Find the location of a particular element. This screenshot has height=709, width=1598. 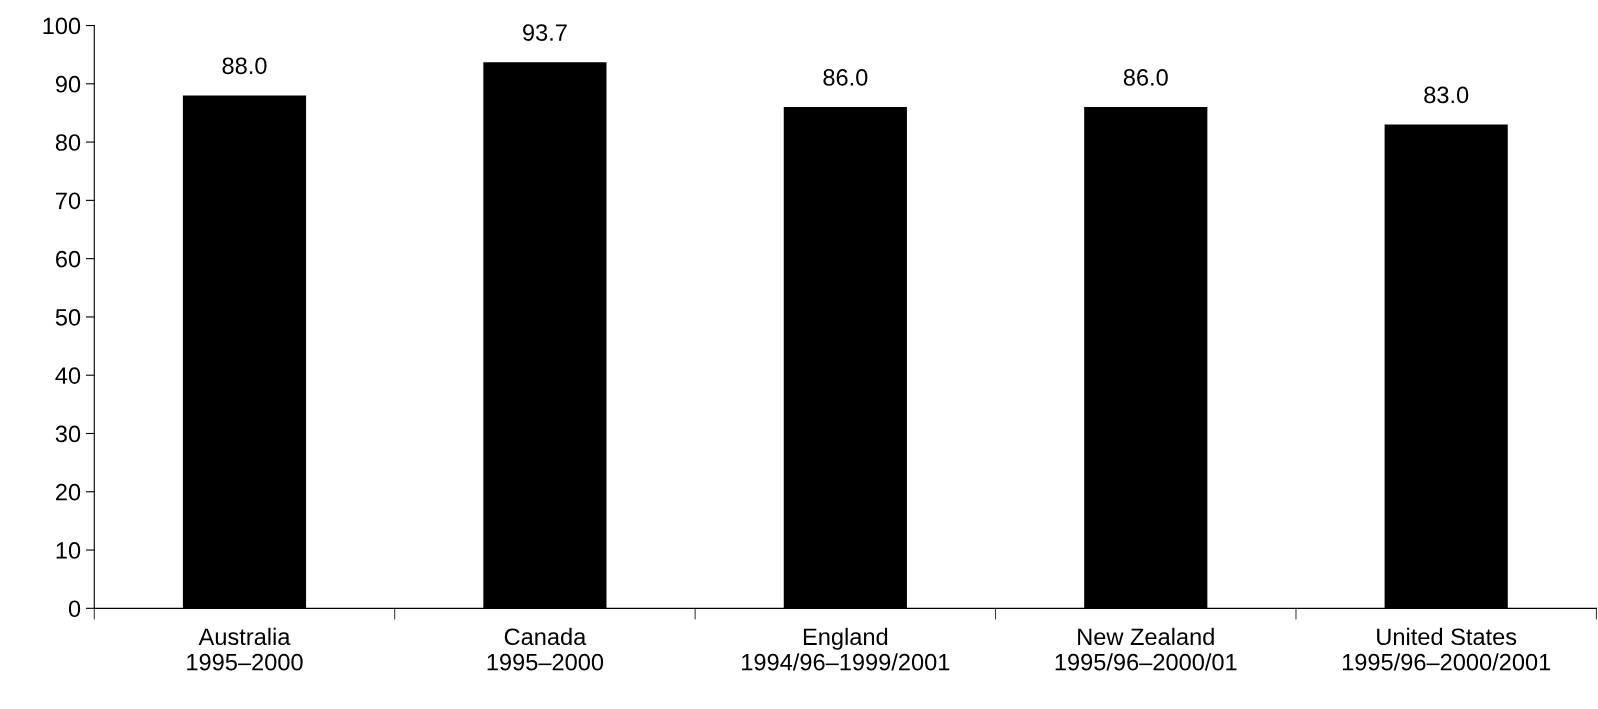

y-tick-label: 100 is located at coordinates (62, 26).